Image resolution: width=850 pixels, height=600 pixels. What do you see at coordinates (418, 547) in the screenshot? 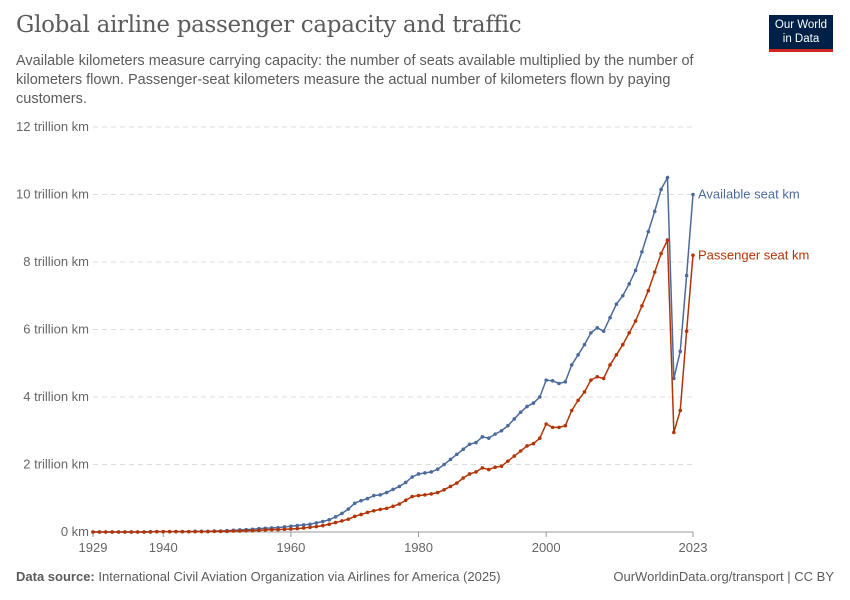
I see `x-tick-label: 1980` at bounding box center [418, 547].